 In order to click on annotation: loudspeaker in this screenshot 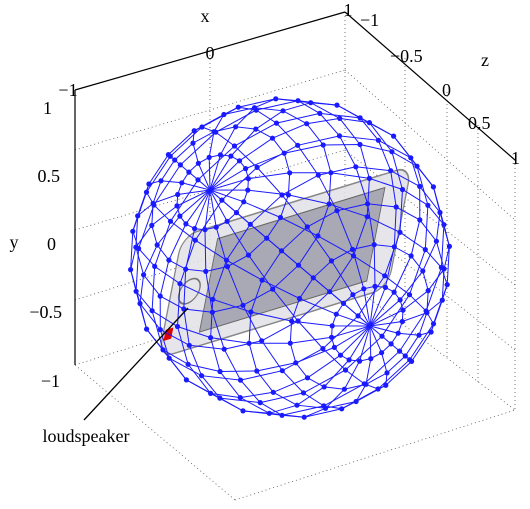, I will do `click(86, 436)`.